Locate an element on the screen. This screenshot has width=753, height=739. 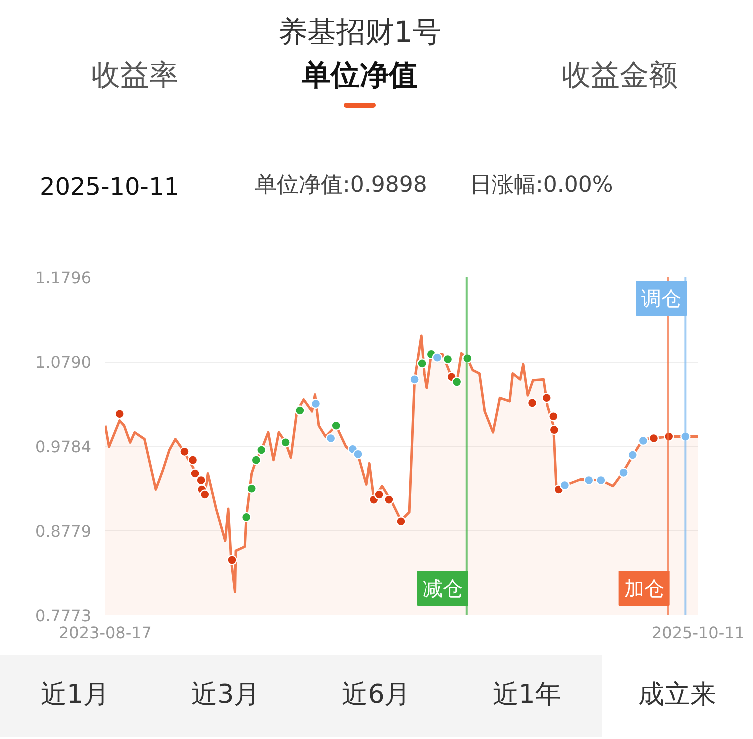
text: 近6月 is located at coordinates (376, 695).